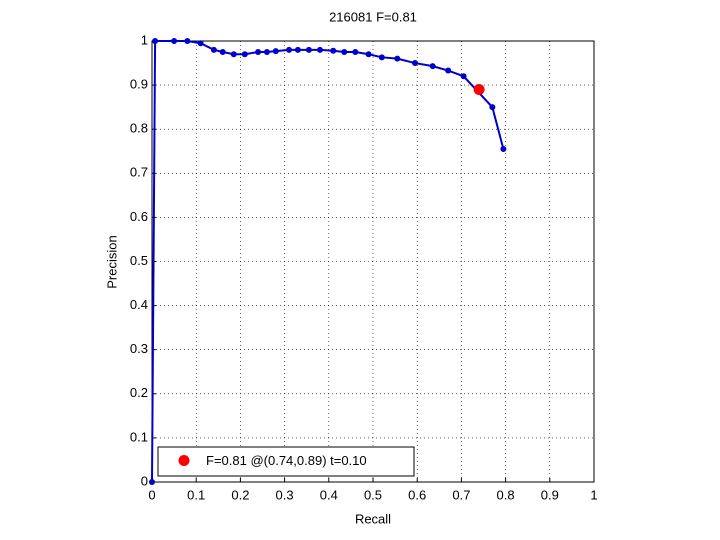 The height and width of the screenshot is (540, 720). Describe the element at coordinates (550, 494) in the screenshot. I see `x-tick-label: 0.9` at that location.